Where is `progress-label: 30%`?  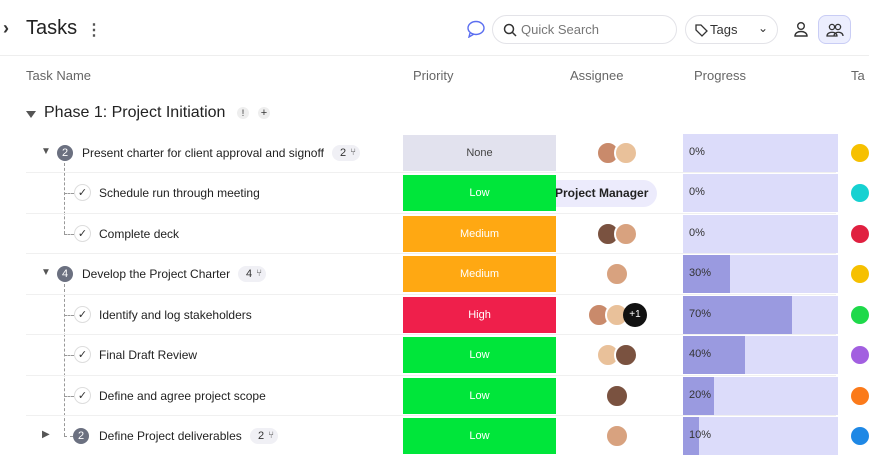
progress-label: 30% is located at coordinates (700, 273).